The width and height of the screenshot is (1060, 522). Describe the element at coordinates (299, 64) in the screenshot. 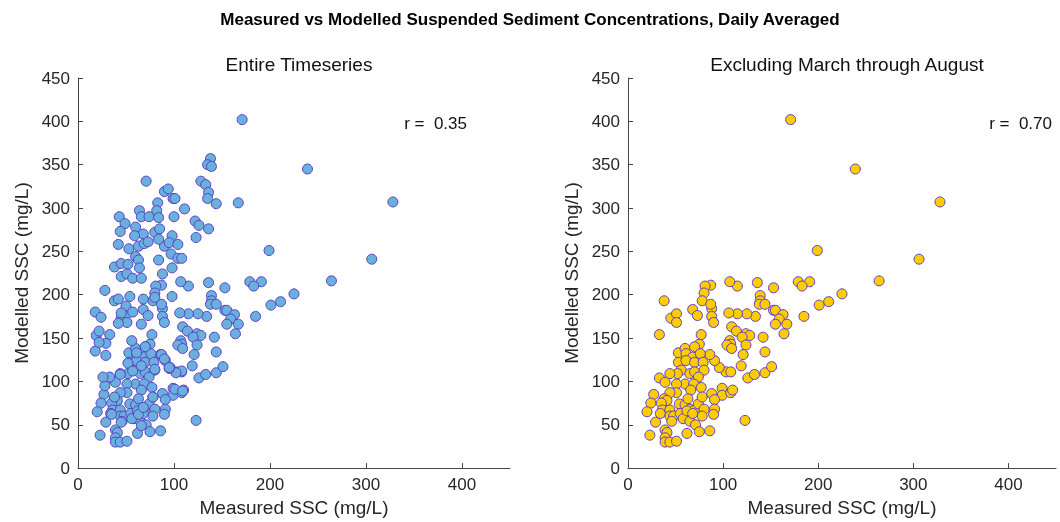

I see `chart-subtitle: Entire Timeseries` at that location.